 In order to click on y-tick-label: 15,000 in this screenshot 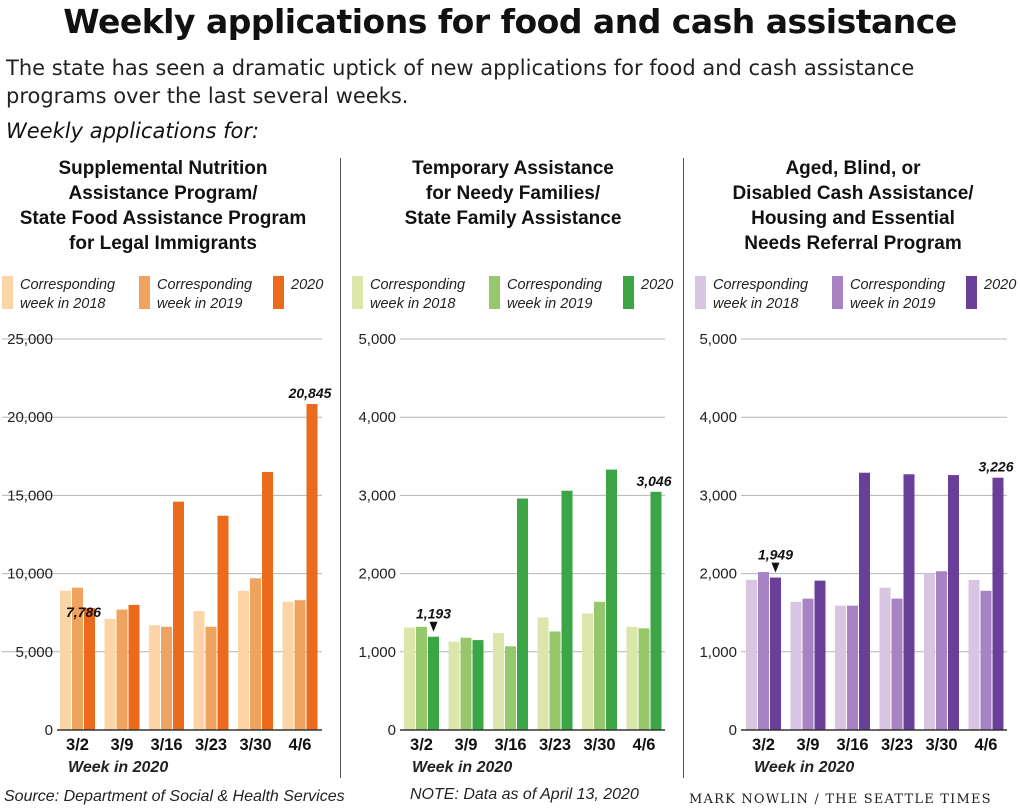, I will do `click(30, 495)`.